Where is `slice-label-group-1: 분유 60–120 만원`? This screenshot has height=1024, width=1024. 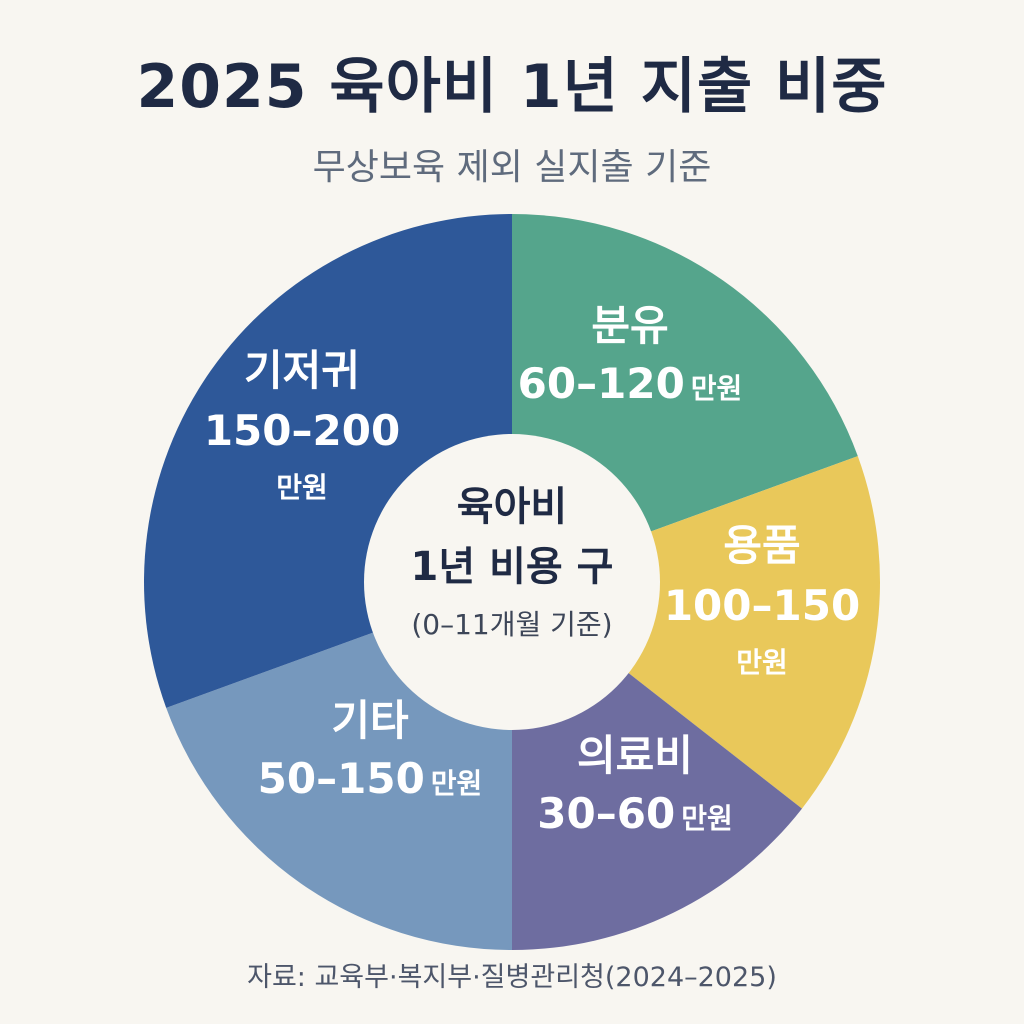
slice-label-group-1: 분유 60–120 만원 is located at coordinates (630, 354).